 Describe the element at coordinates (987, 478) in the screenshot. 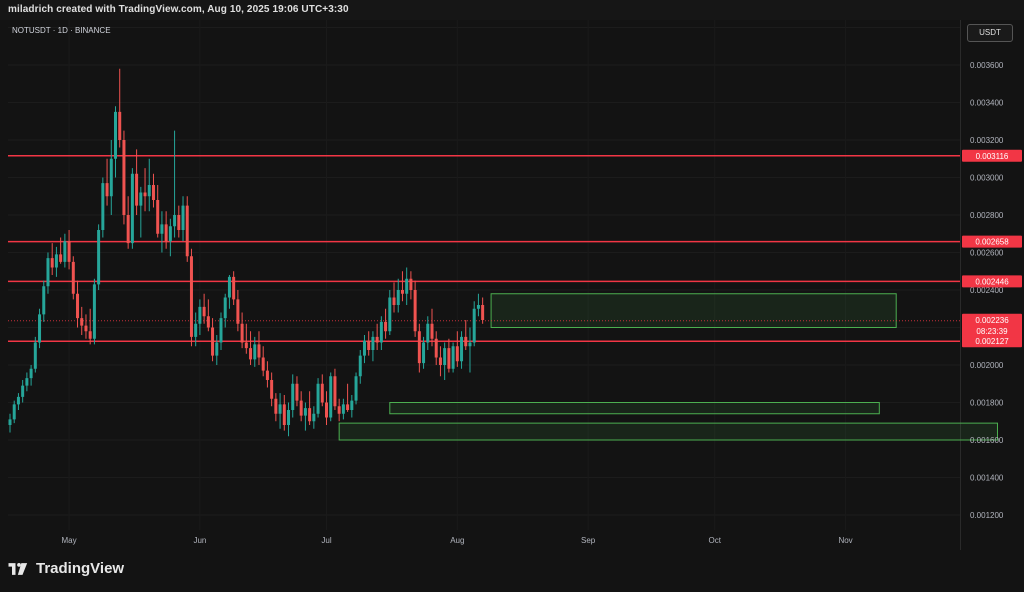

I see `y-tick-label: 0.001400` at that location.